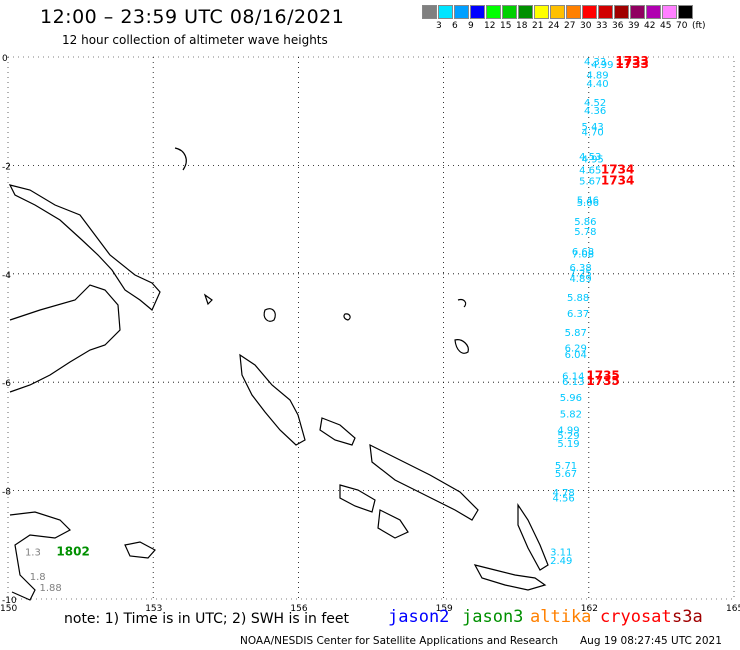  Describe the element at coordinates (588, 203) in the screenshot. I see `wave-height-label: 5.06` at that location.